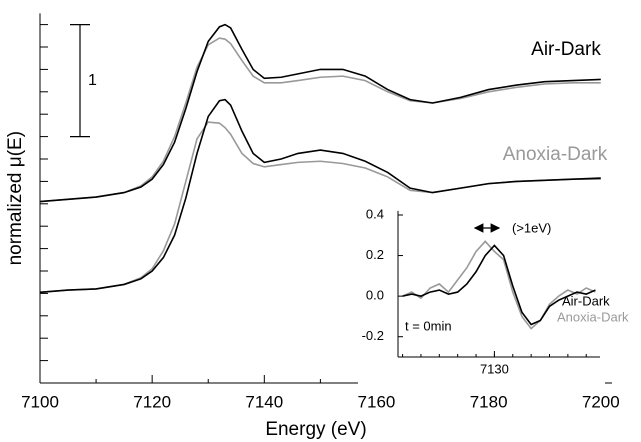  Describe the element at coordinates (489, 401) in the screenshot. I see `x-tick-label: 7180` at that location.